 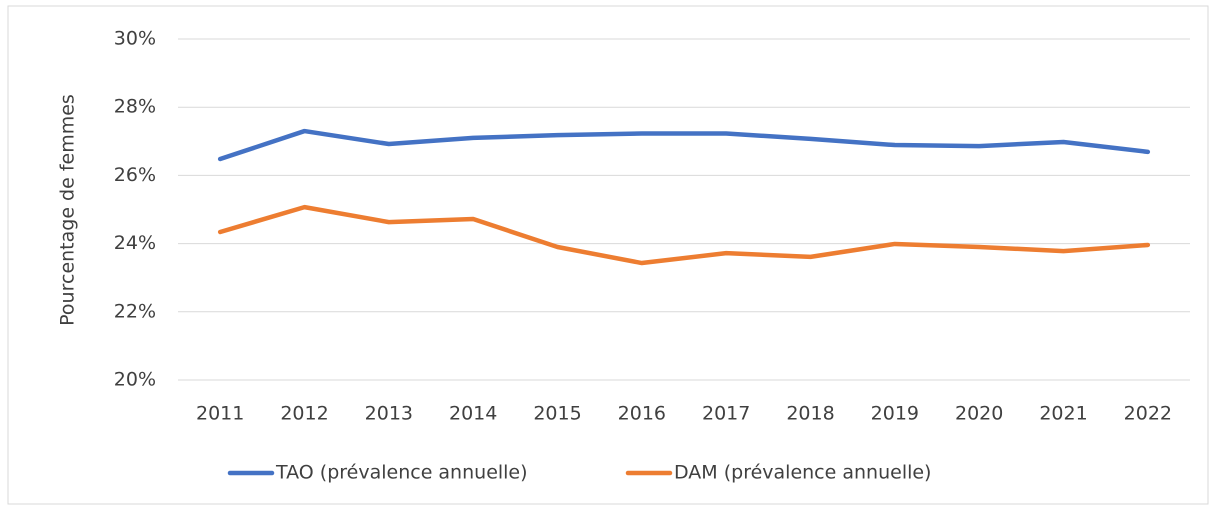 What do you see at coordinates (1148, 414) in the screenshot?
I see `x-tick-label: 2022` at bounding box center [1148, 414].